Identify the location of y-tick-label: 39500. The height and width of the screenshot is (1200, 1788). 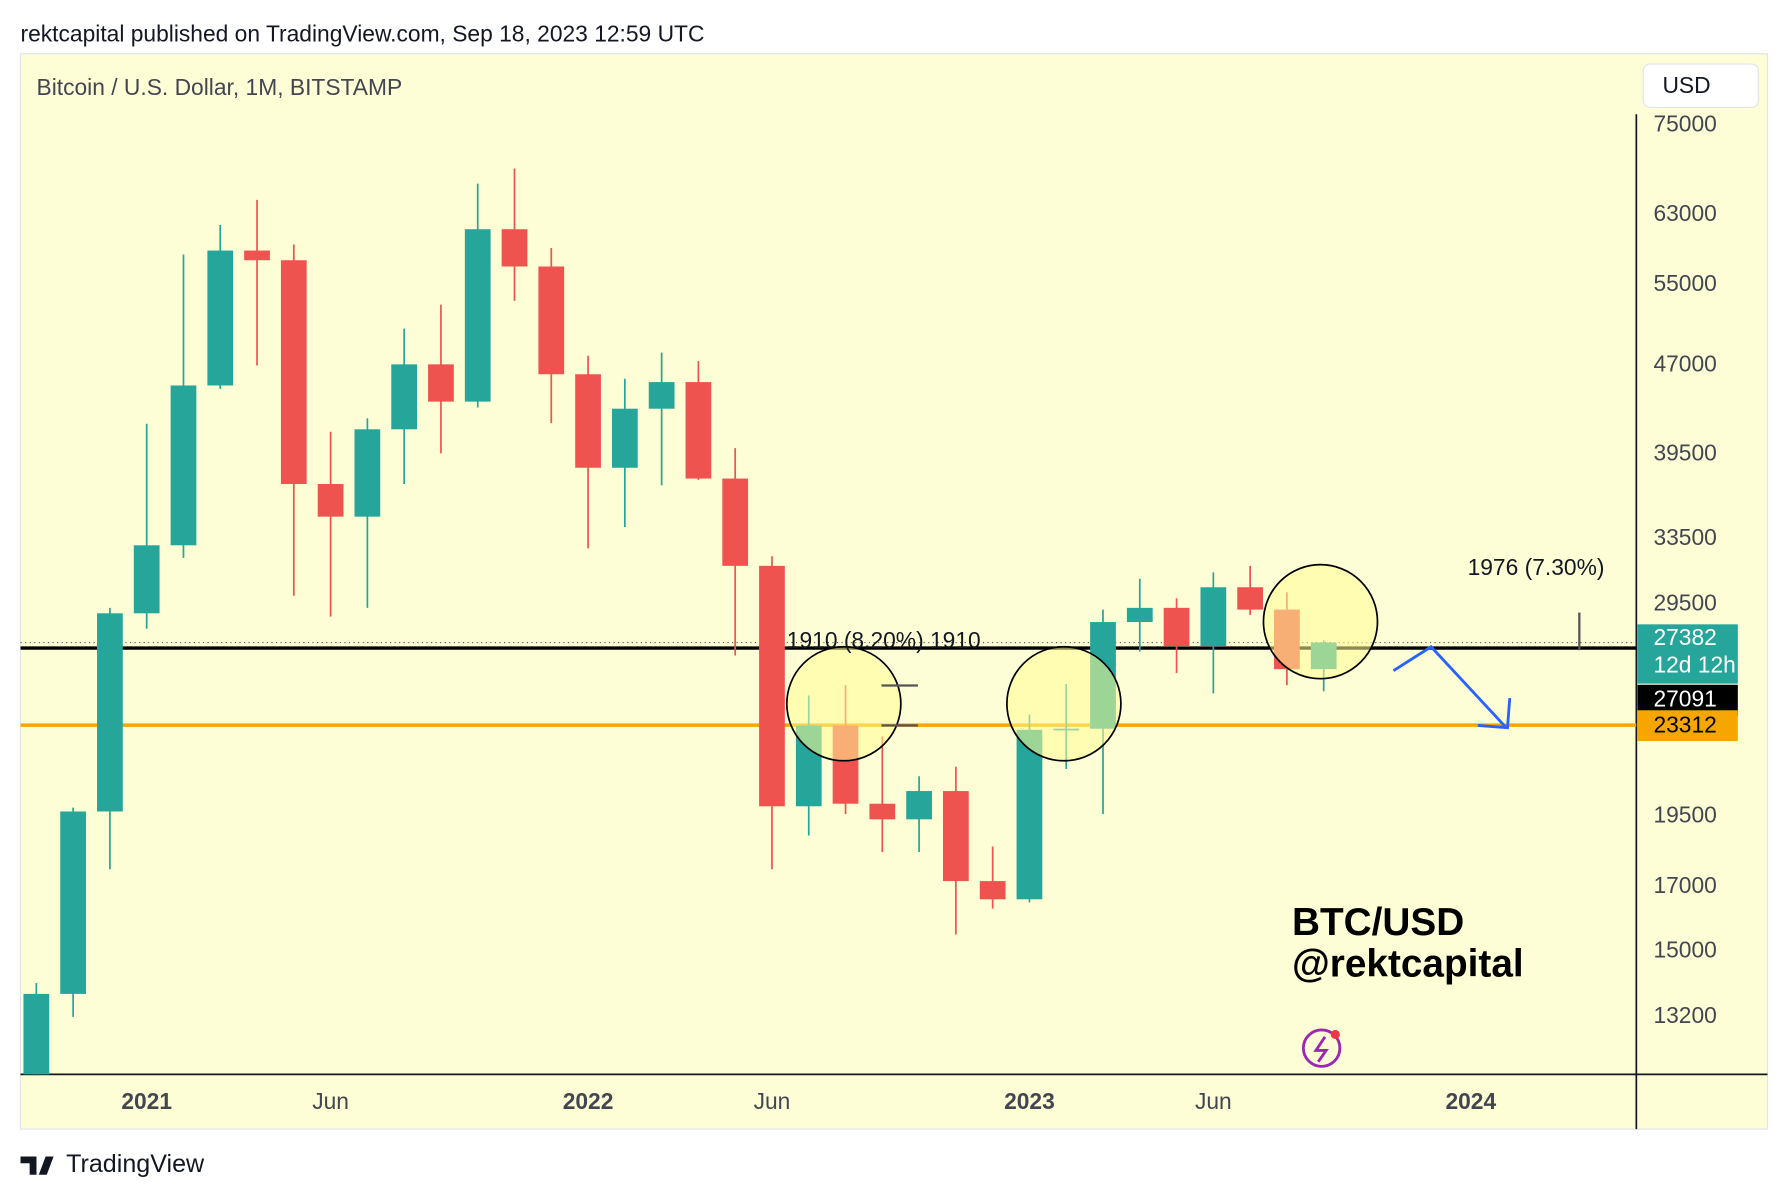
(1684, 453).